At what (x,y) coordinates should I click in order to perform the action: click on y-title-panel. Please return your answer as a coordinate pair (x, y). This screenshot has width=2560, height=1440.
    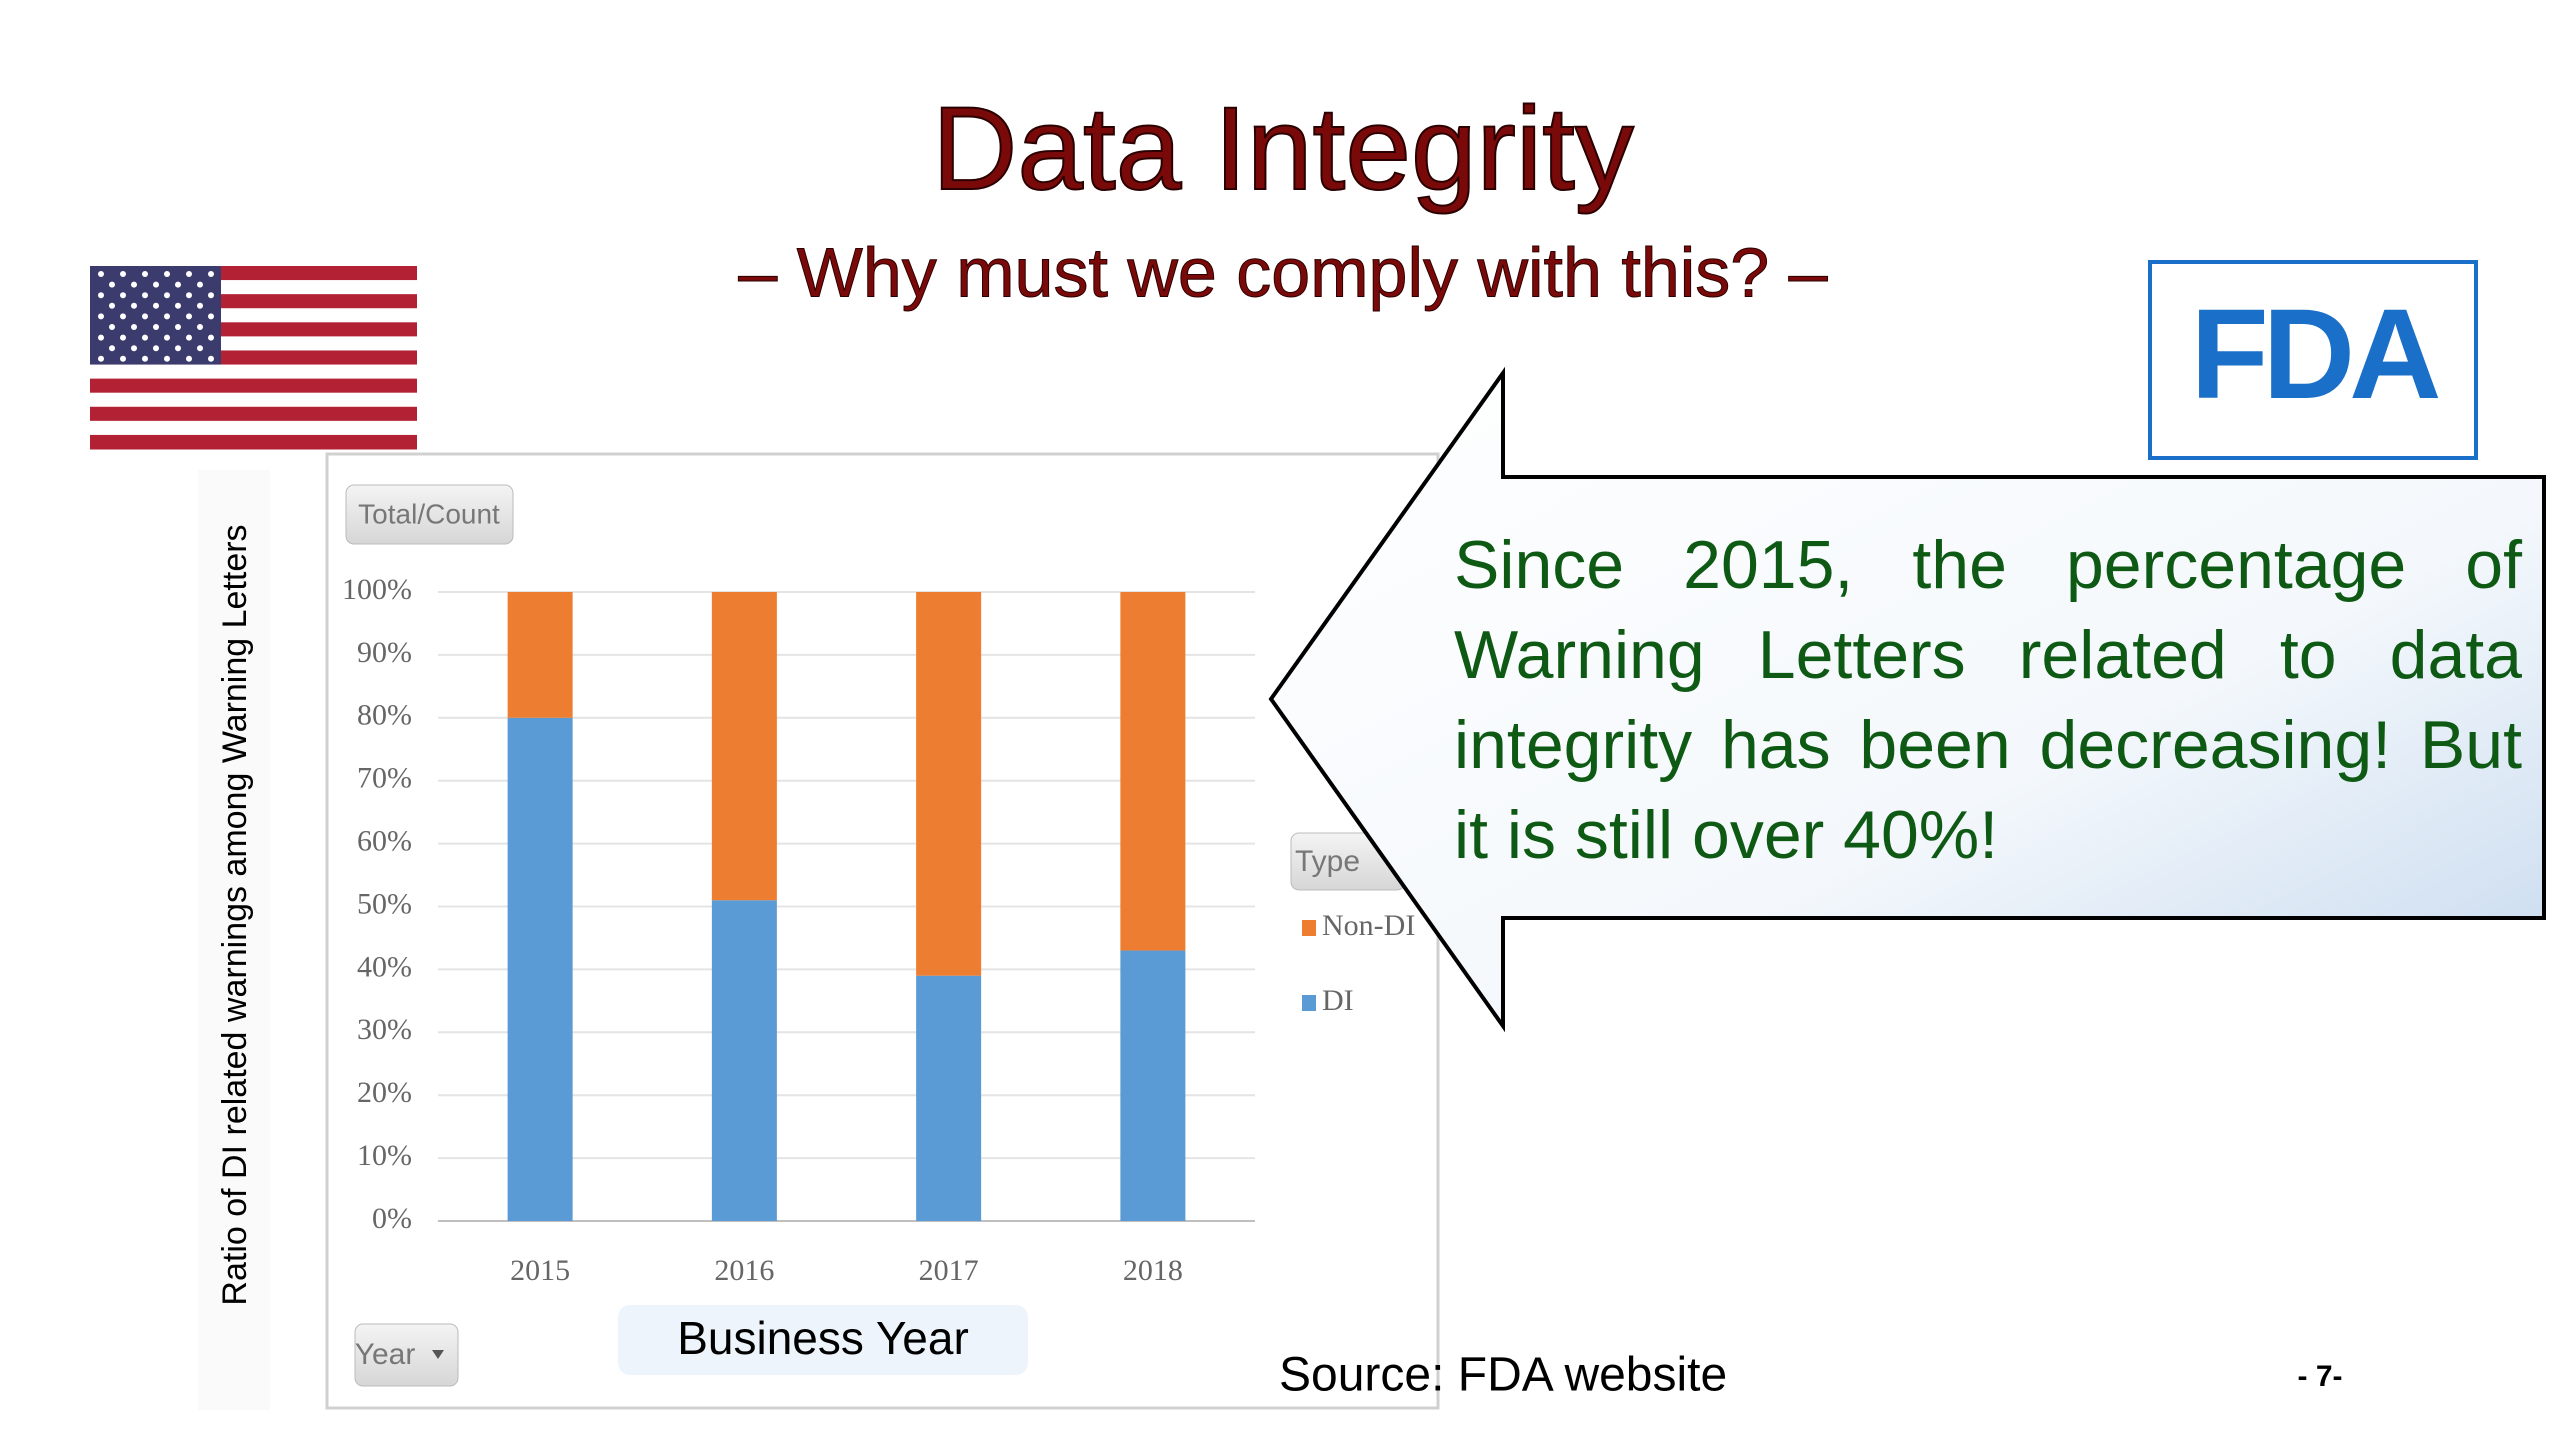
    Looking at the image, I should click on (234, 940).